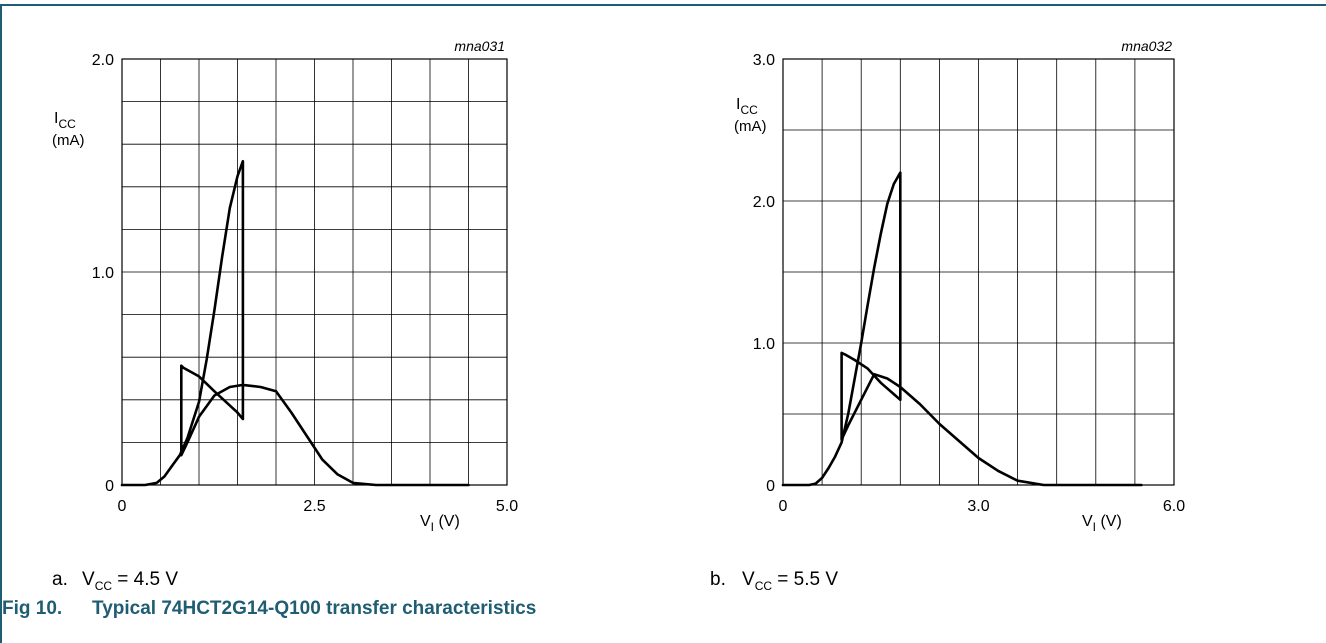  I want to click on x-tick-label: 5.0, so click(507, 506).